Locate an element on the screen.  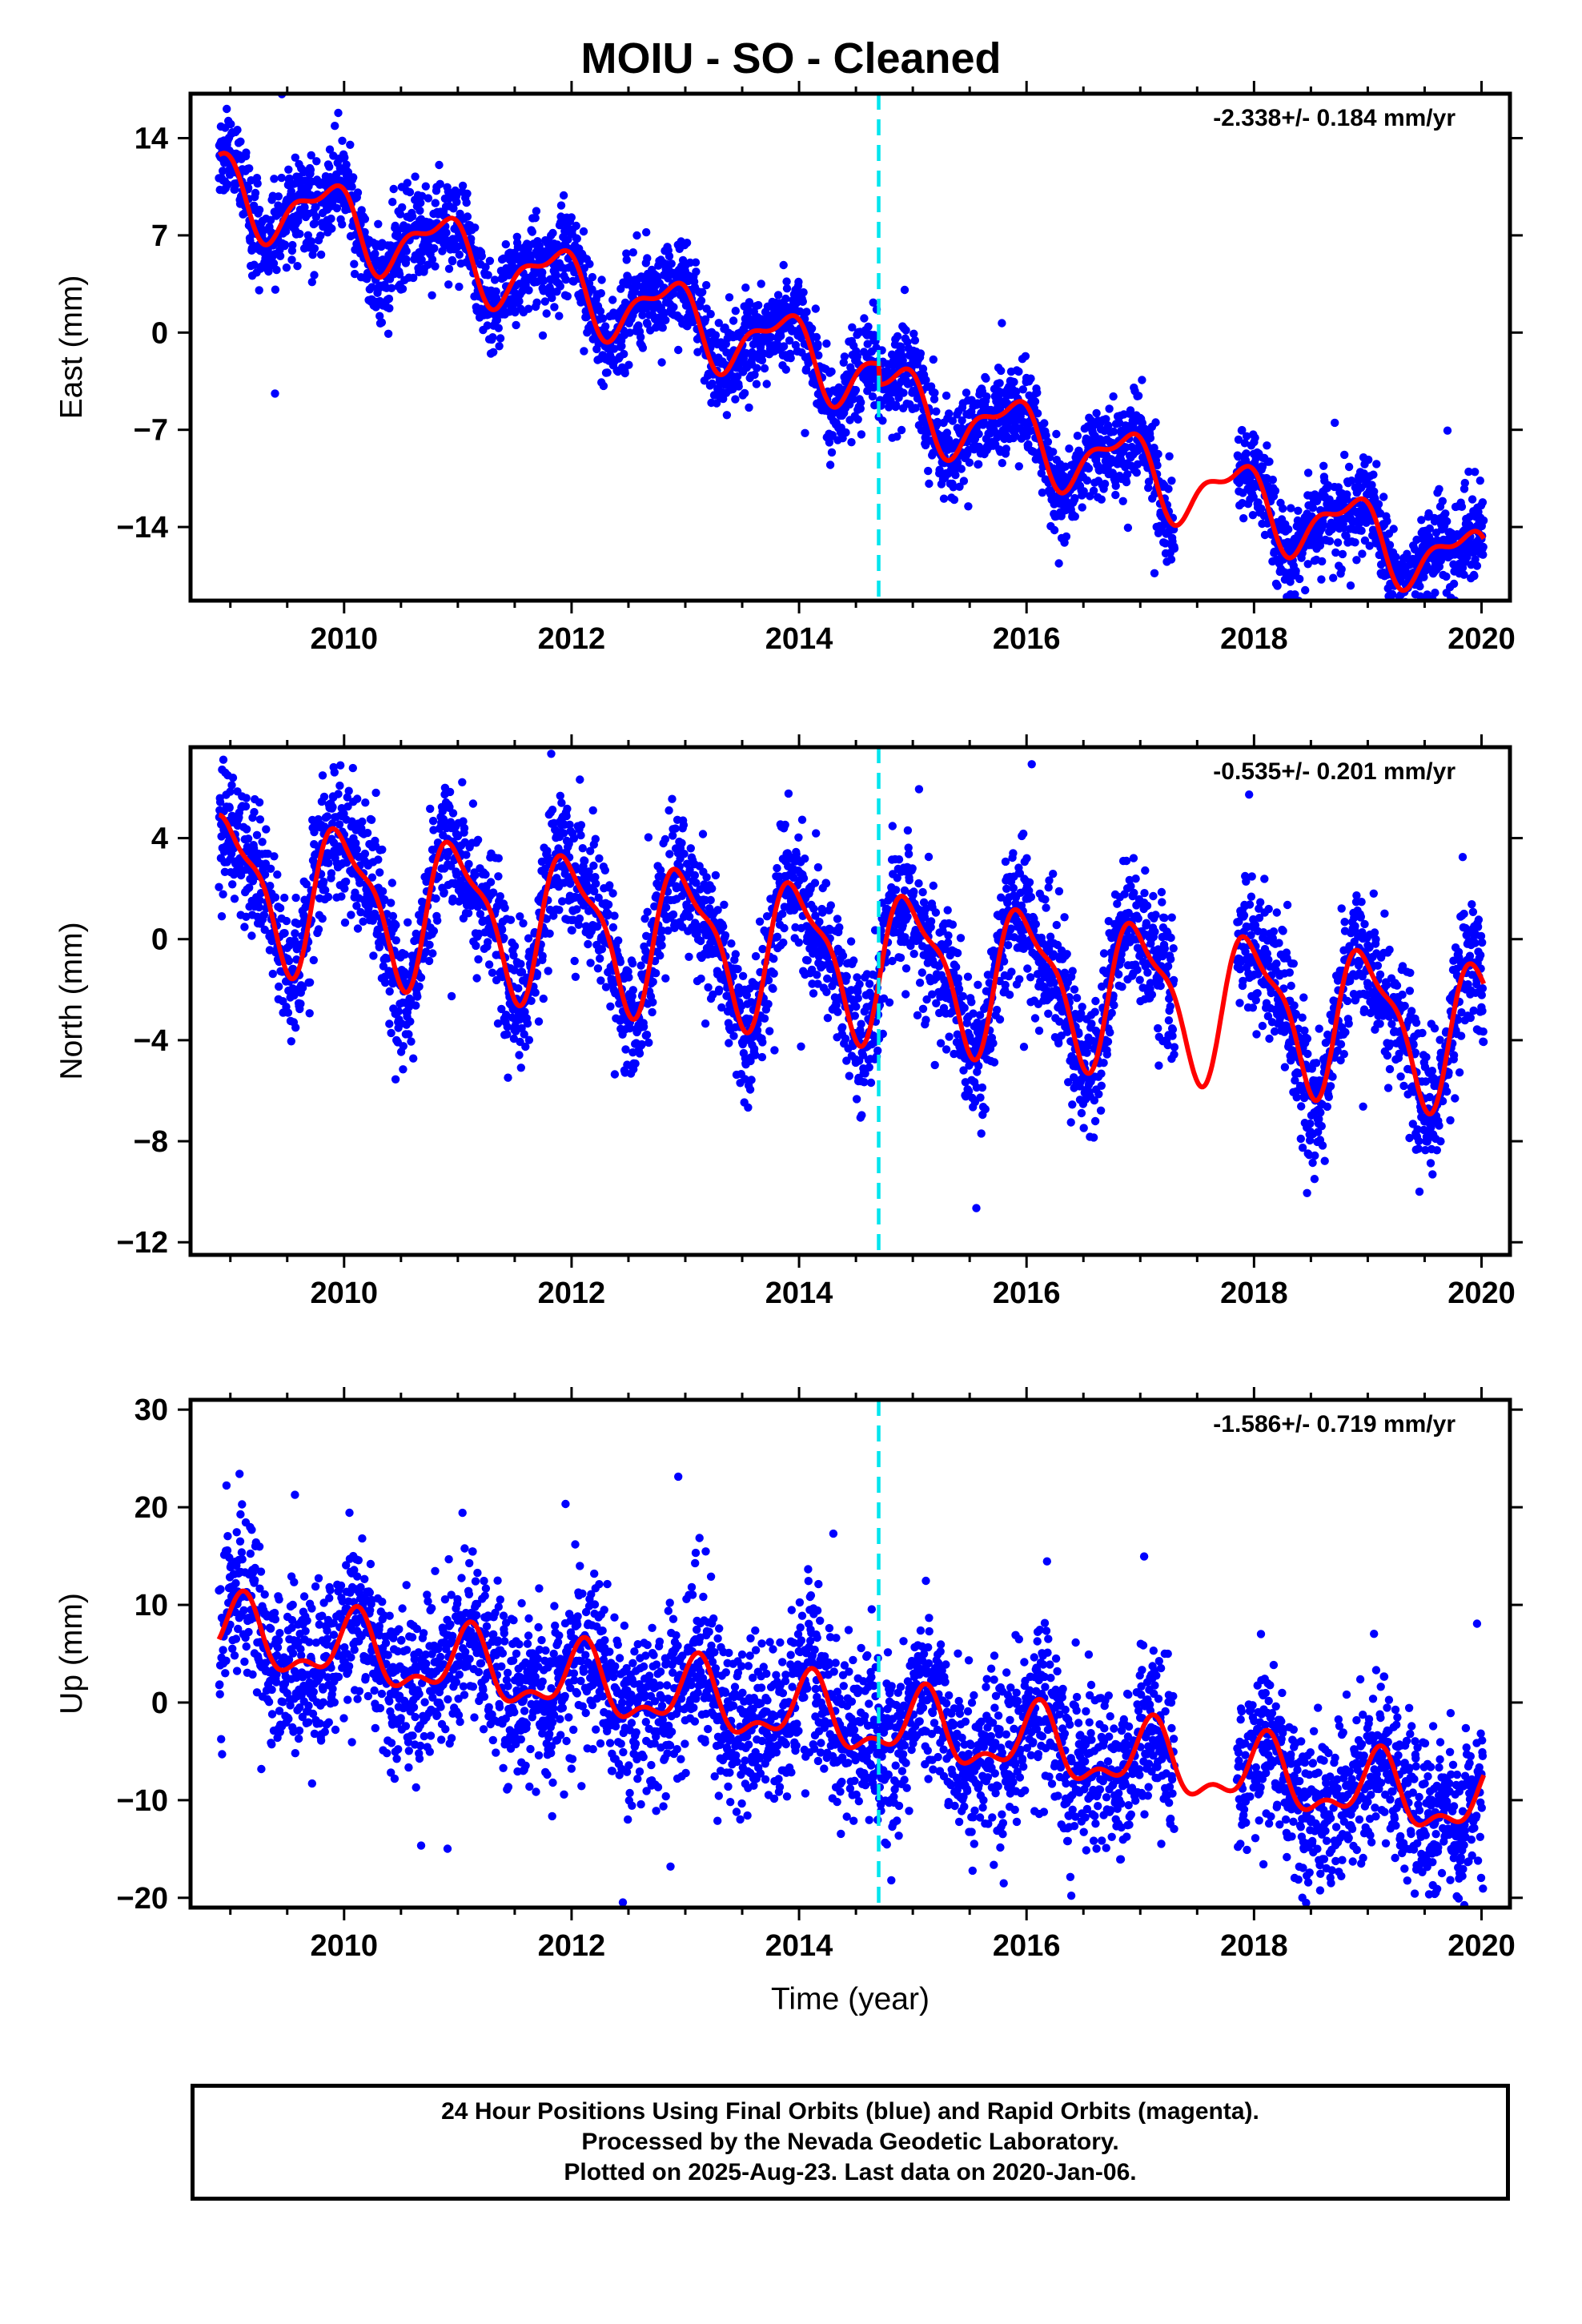
y-tick-label: 0 is located at coordinates (159, 333).